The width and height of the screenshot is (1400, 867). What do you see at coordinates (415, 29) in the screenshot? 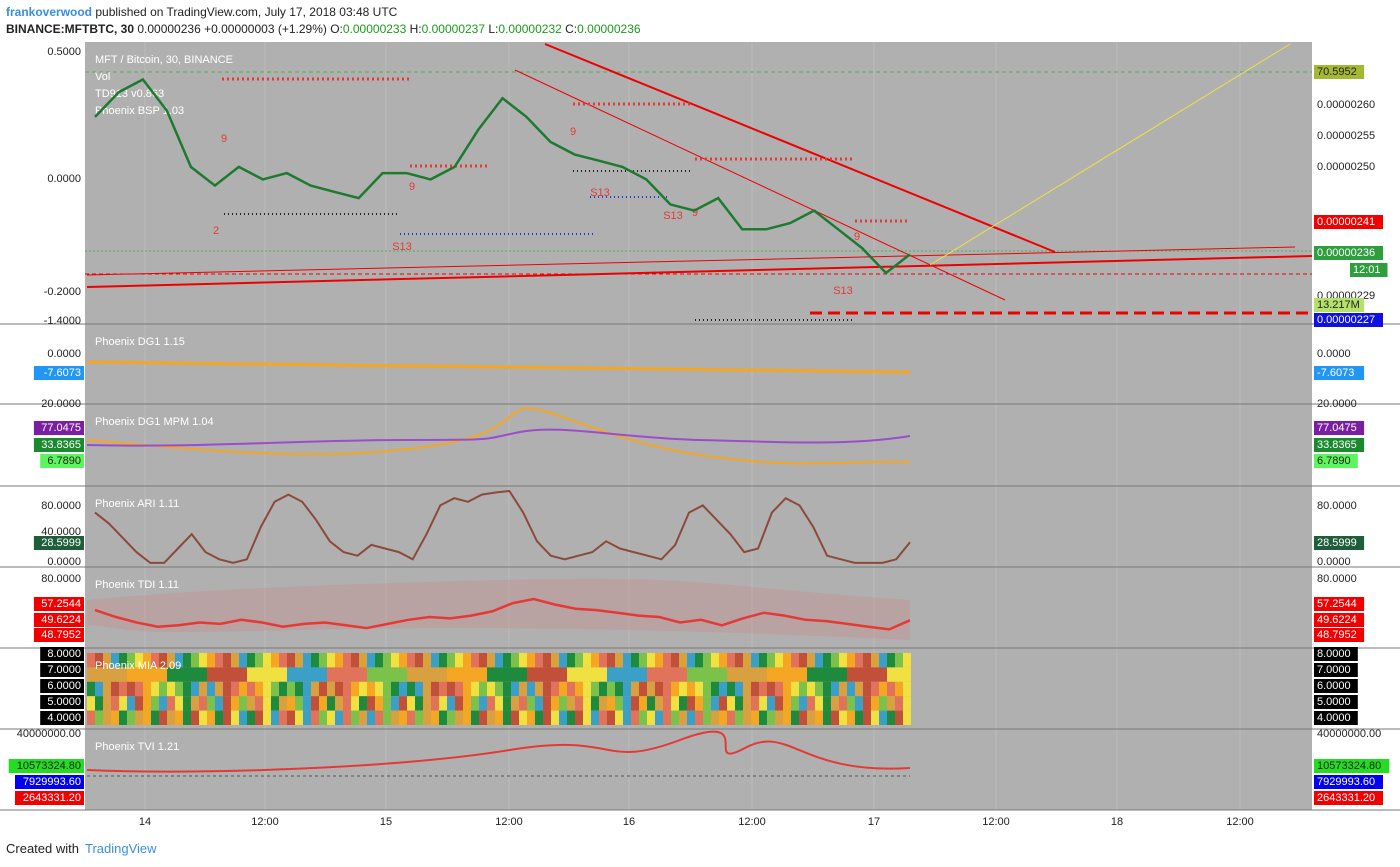
I see `ohlc-label: H:` at bounding box center [415, 29].